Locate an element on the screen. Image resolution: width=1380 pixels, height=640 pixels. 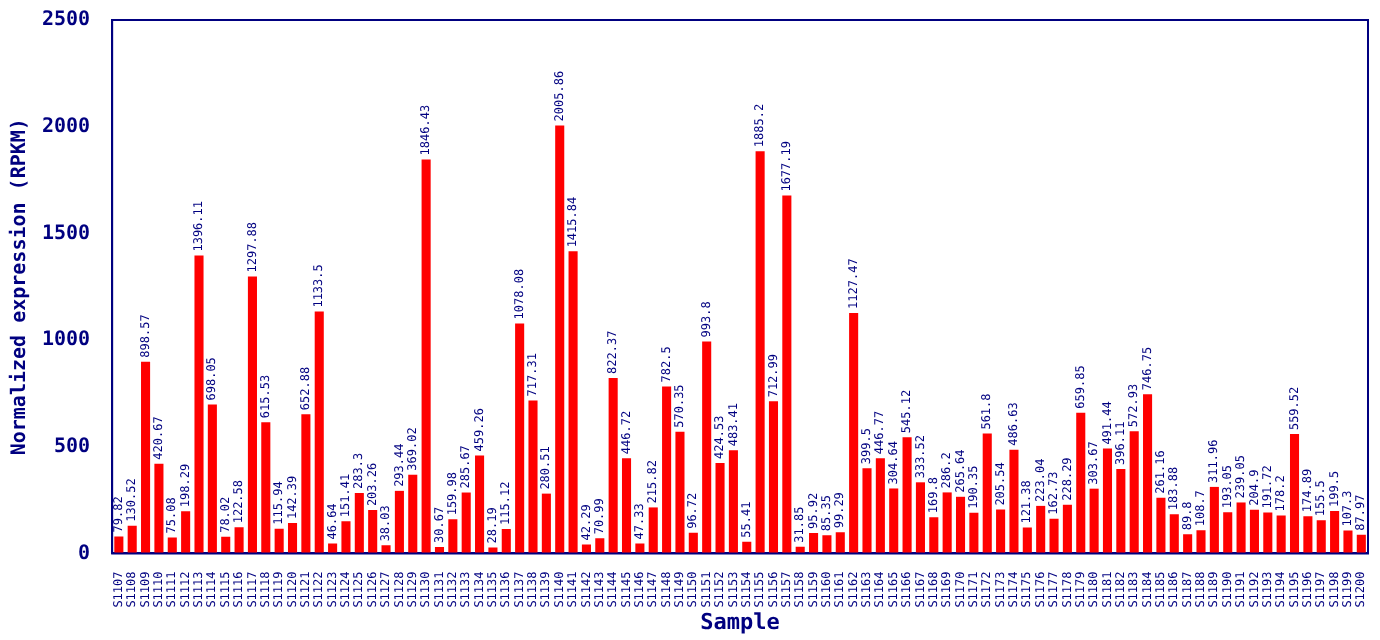
y-tick-label: 2500 is located at coordinates (66, 20).